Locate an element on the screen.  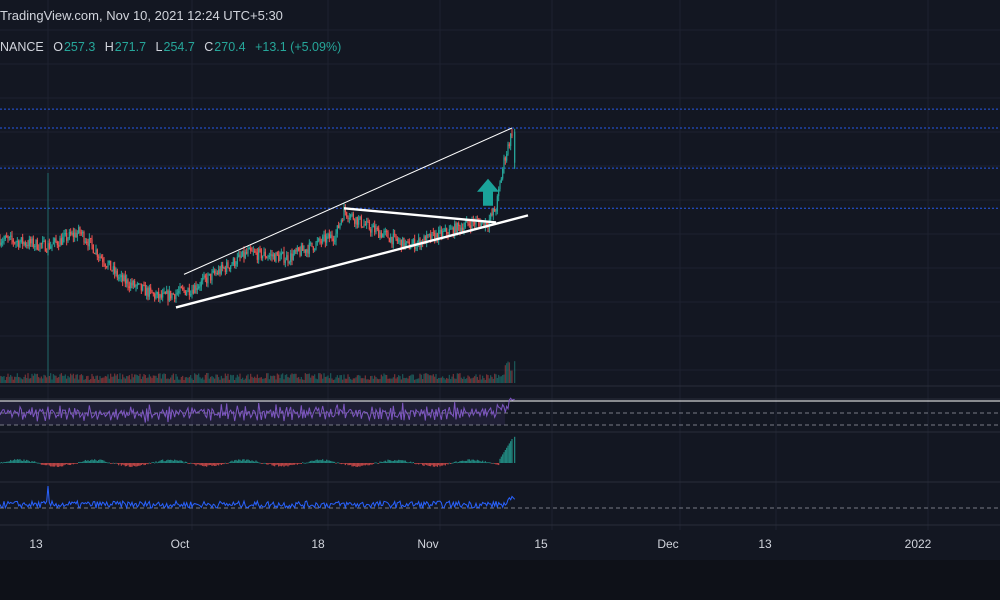
trendline-wedge-lower is located at coordinates (352, 261).